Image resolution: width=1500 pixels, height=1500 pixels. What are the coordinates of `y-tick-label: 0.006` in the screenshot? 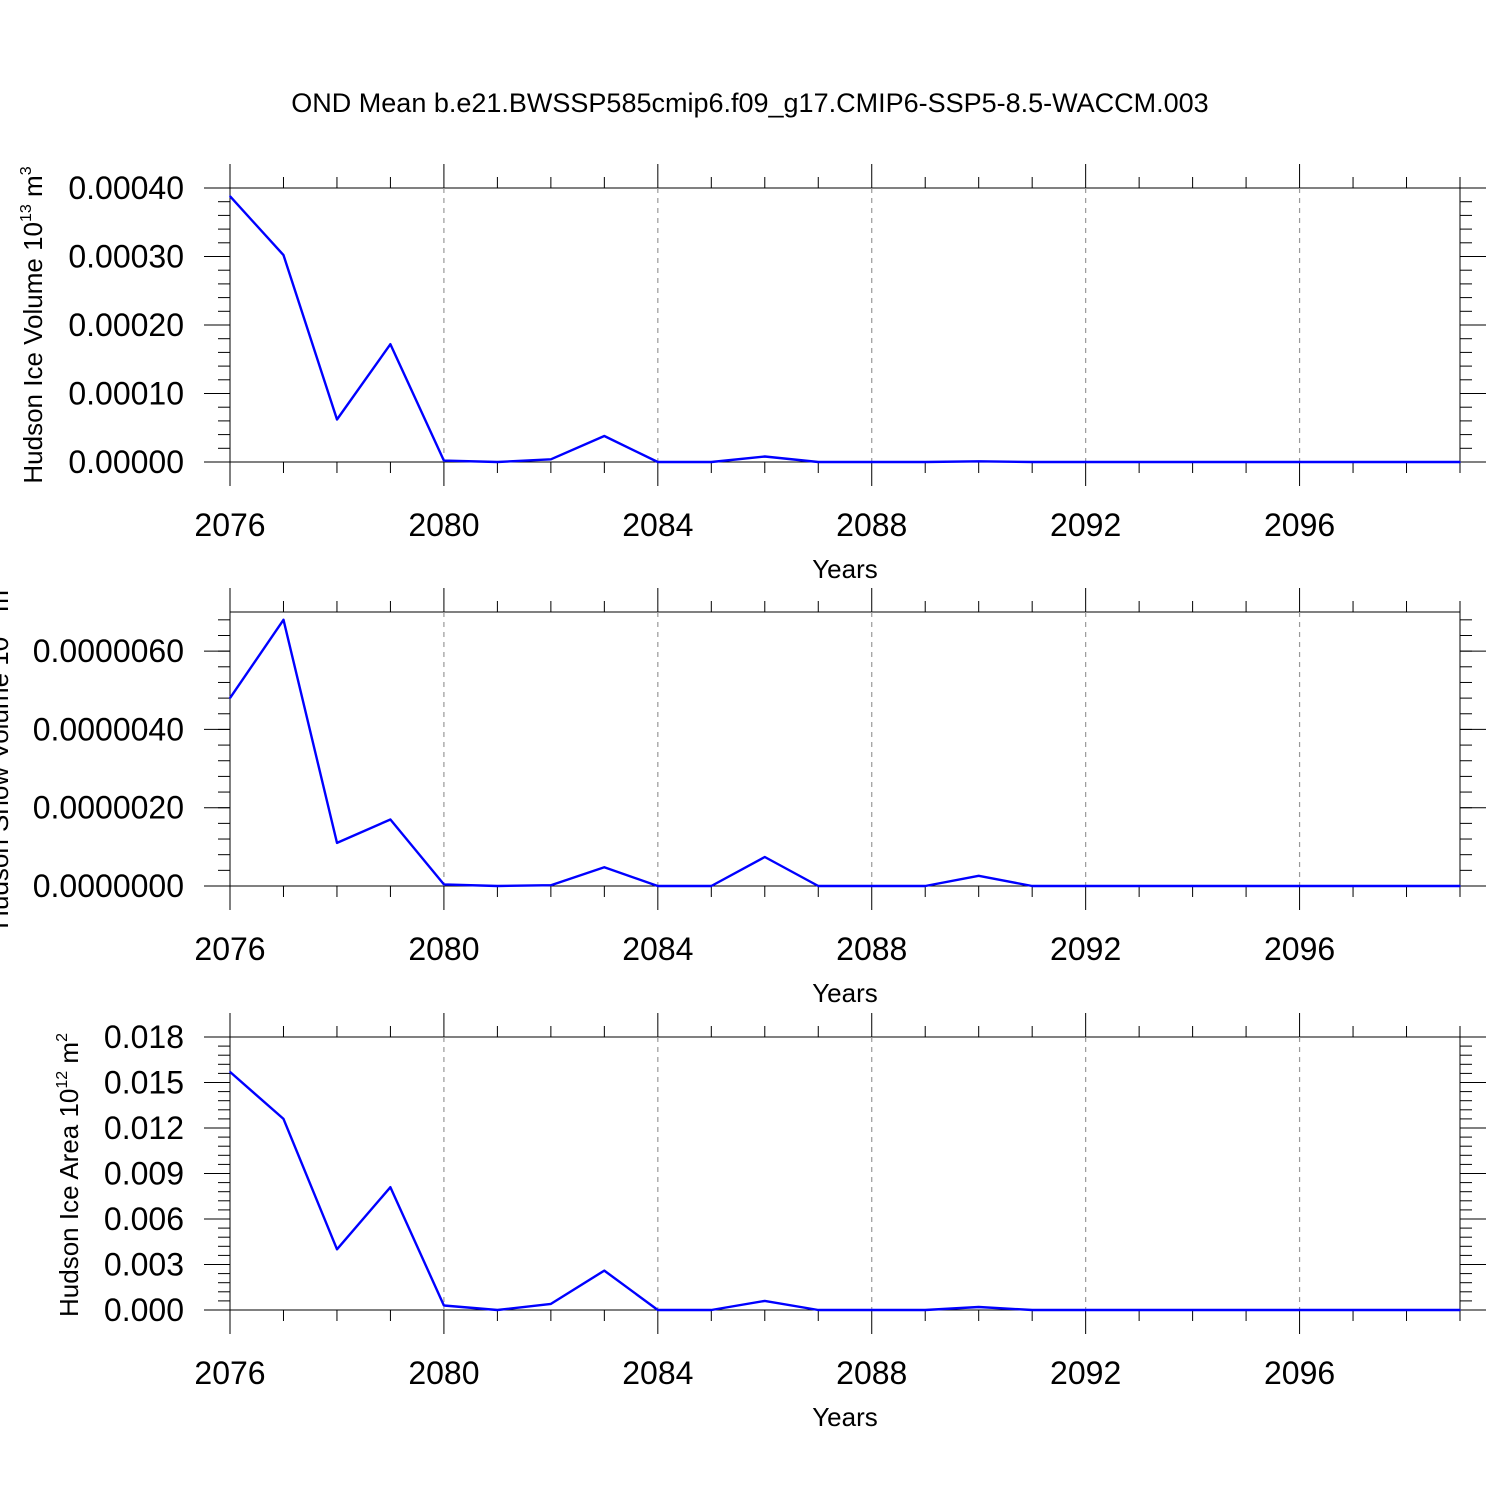 It's located at (144, 1219).